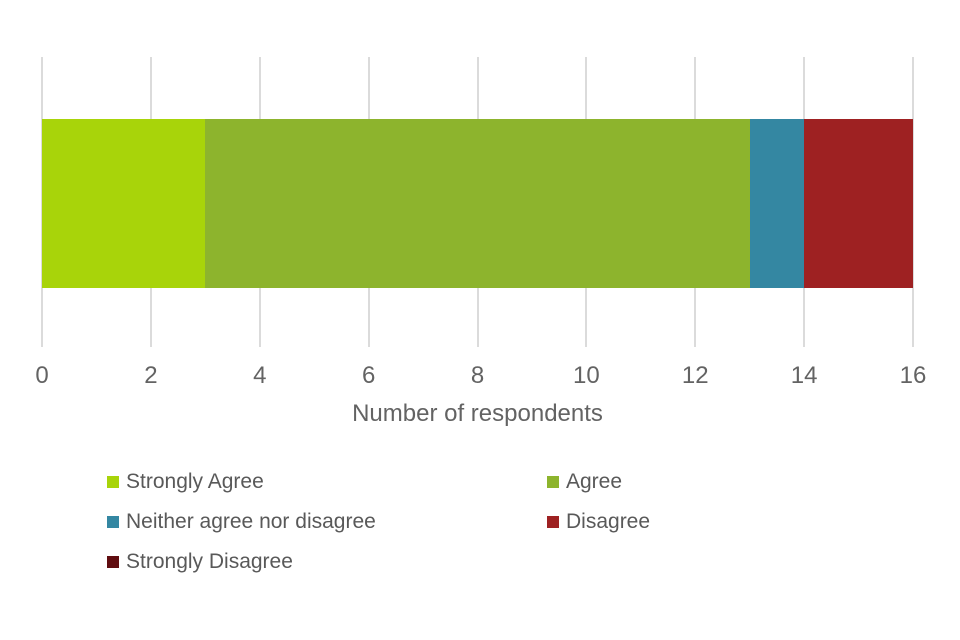  I want to click on x-tick-label-2: 2, so click(151, 375).